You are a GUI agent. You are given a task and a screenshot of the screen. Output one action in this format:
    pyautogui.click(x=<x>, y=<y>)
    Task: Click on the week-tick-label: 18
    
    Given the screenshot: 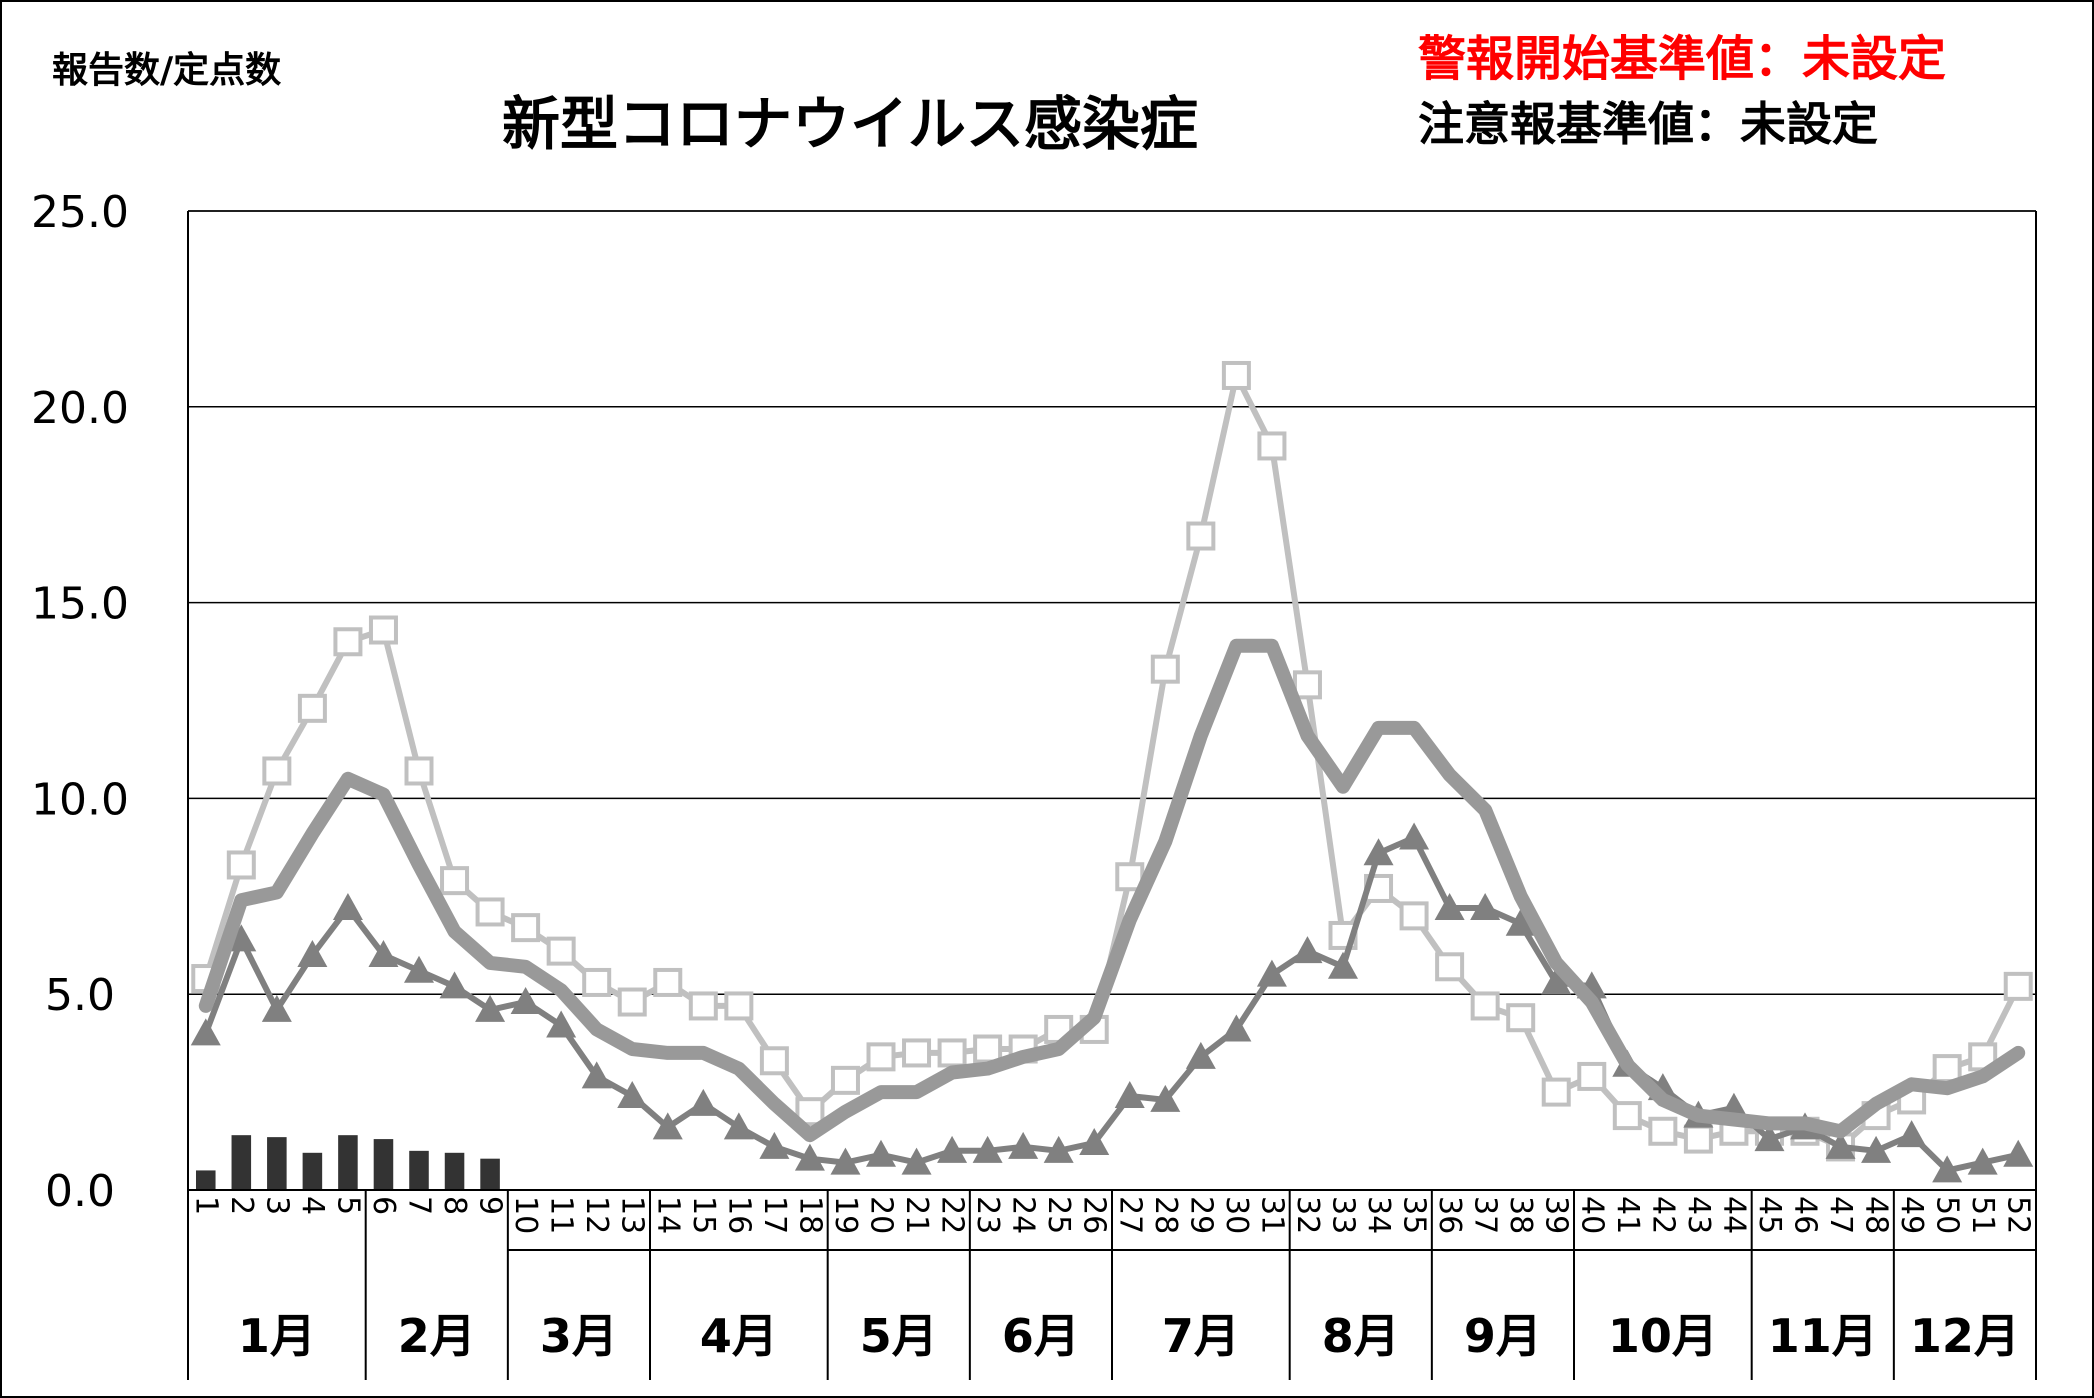 What is the action you would take?
    pyautogui.click(x=809, y=1215)
    